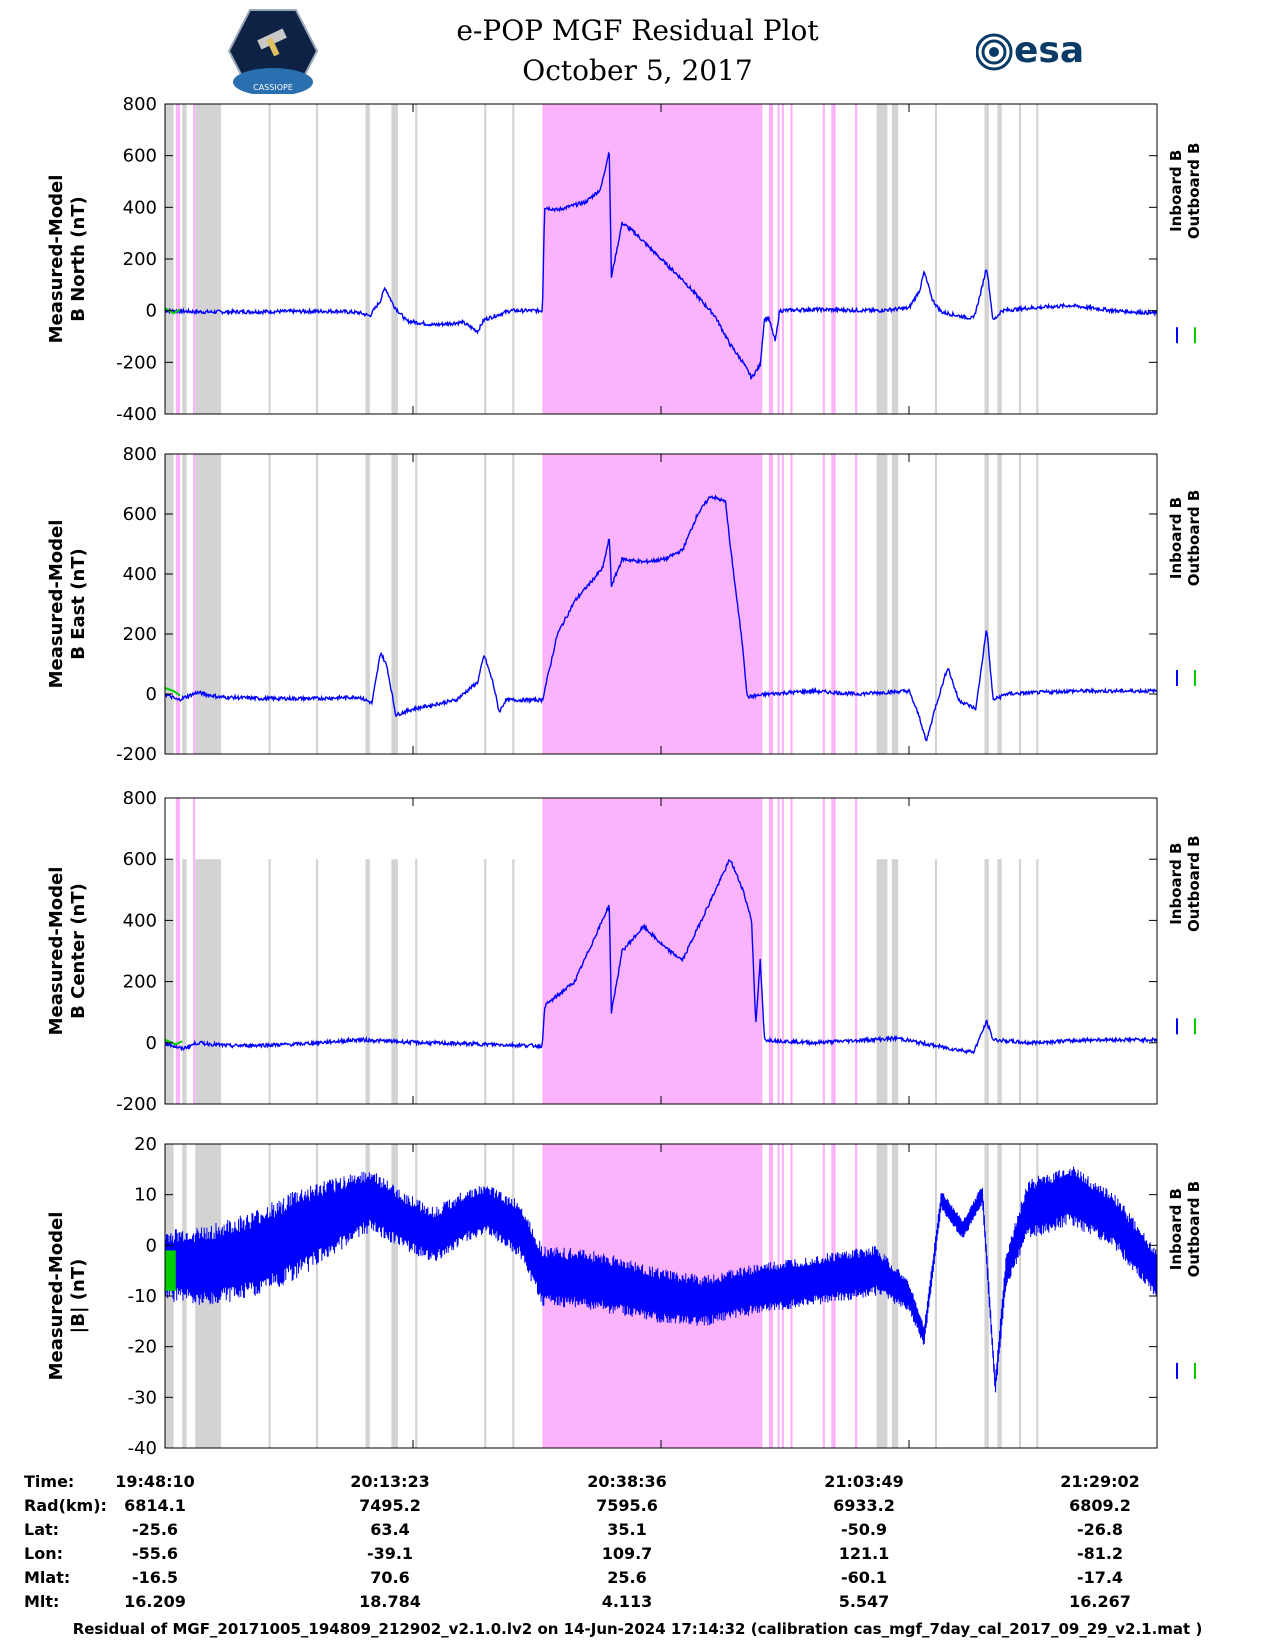 The width and height of the screenshot is (1275, 1650). Describe the element at coordinates (140, 574) in the screenshot. I see `y-tick-label: 400` at that location.